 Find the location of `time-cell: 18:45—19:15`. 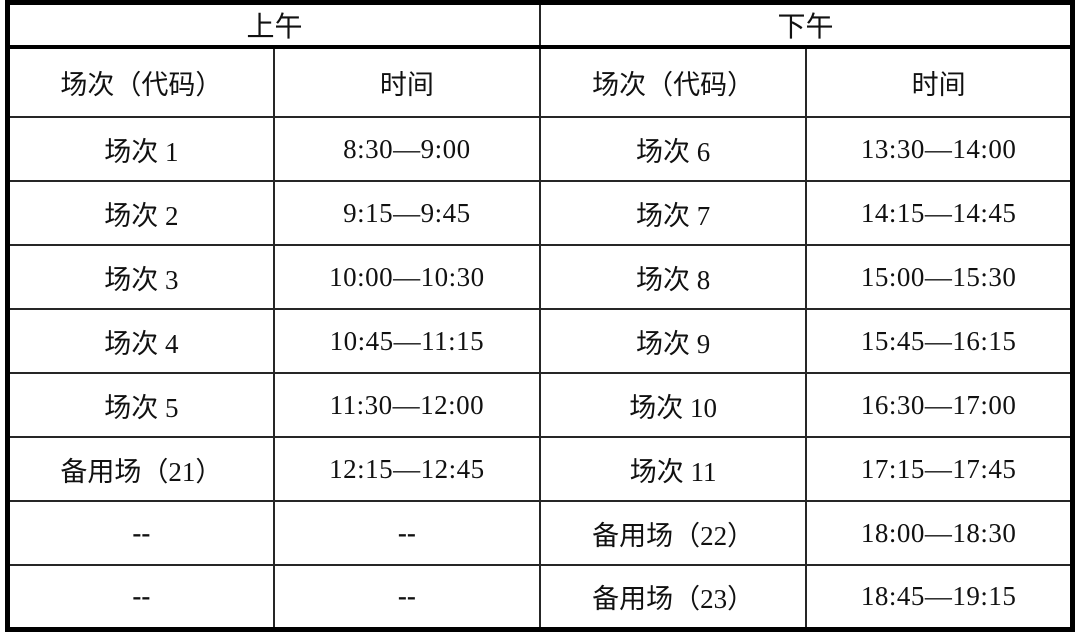

time-cell: 18:45—19:15 is located at coordinates (939, 597).